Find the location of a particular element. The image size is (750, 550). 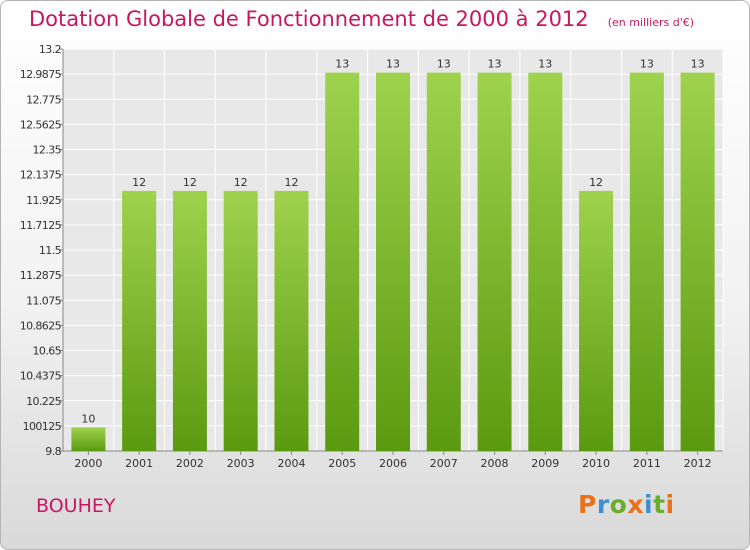

x-tick-label: 2000 is located at coordinates (88, 463).